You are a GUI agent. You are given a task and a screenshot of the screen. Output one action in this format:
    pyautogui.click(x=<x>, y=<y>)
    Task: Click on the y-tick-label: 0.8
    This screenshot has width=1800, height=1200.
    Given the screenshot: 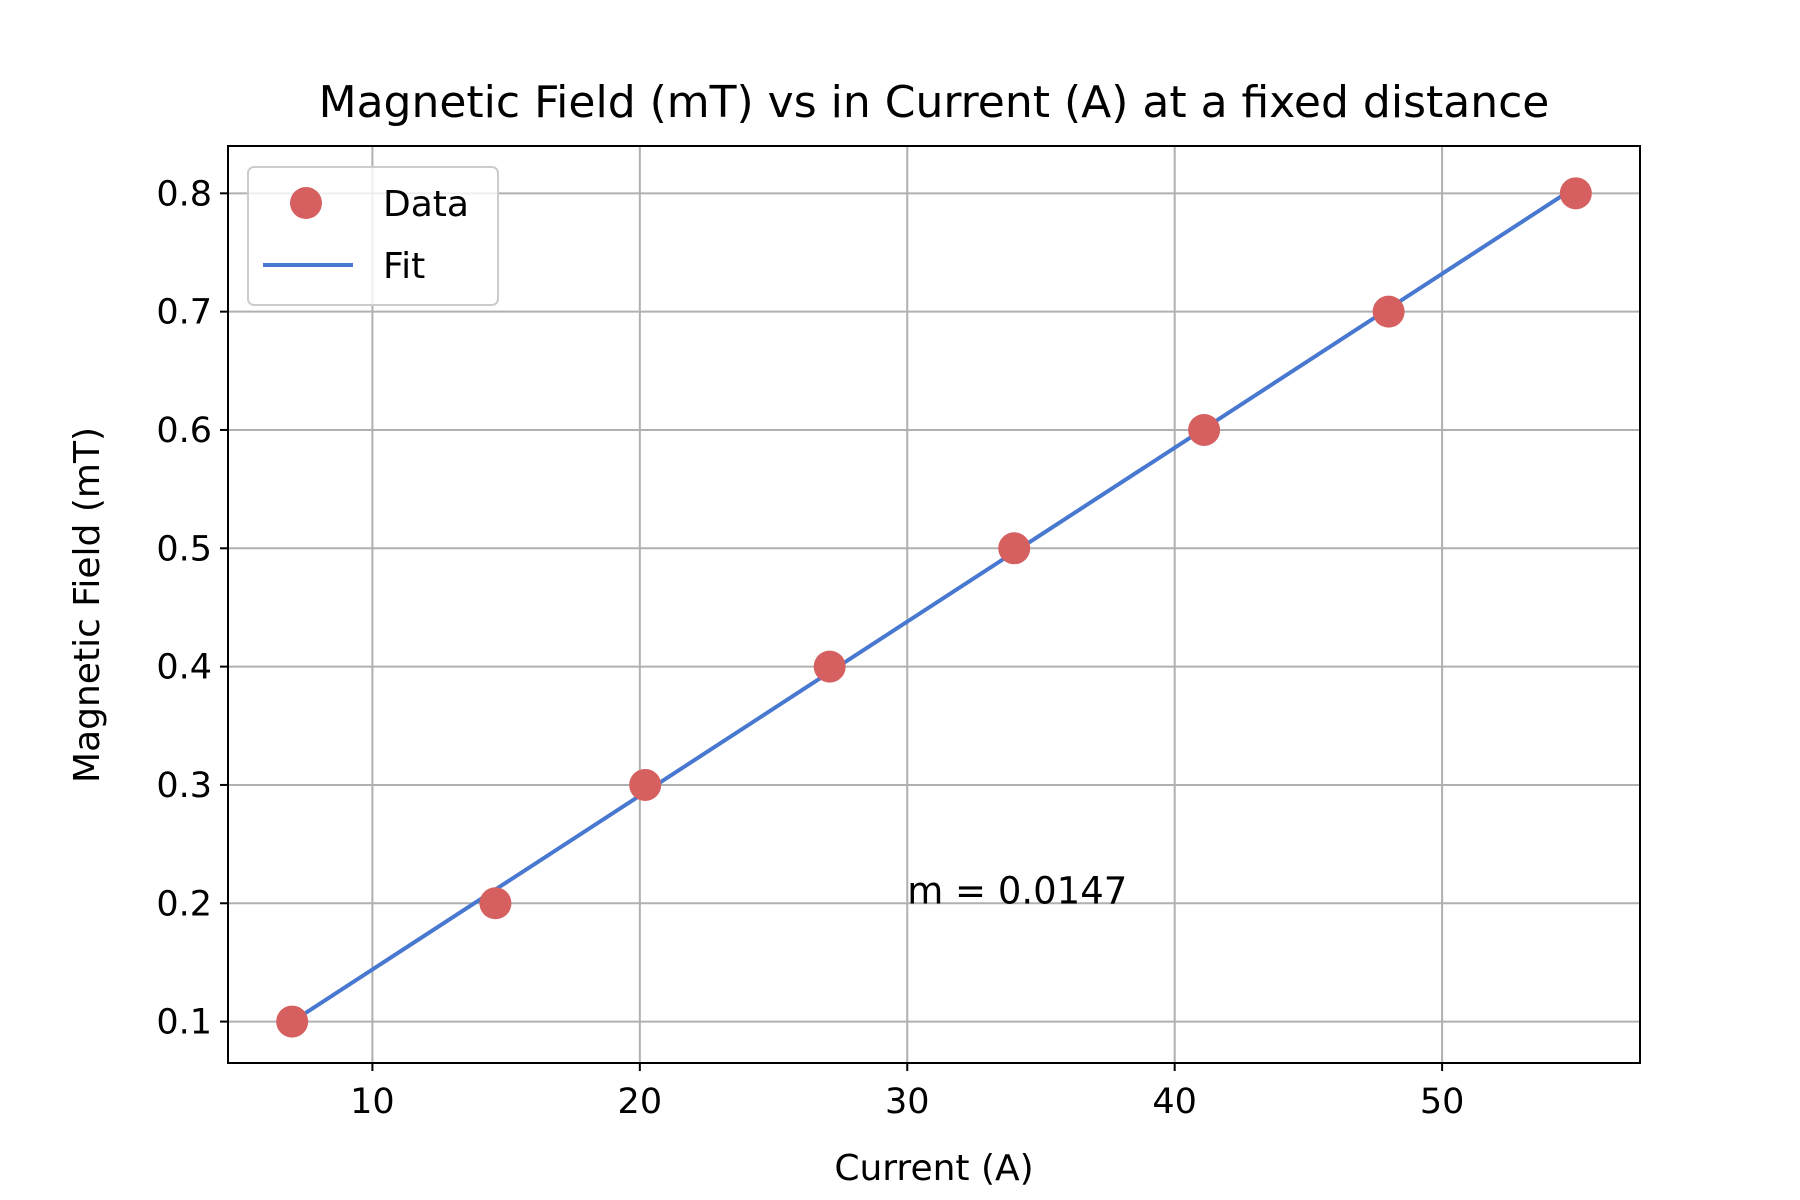 What is the action you would take?
    pyautogui.click(x=184, y=194)
    